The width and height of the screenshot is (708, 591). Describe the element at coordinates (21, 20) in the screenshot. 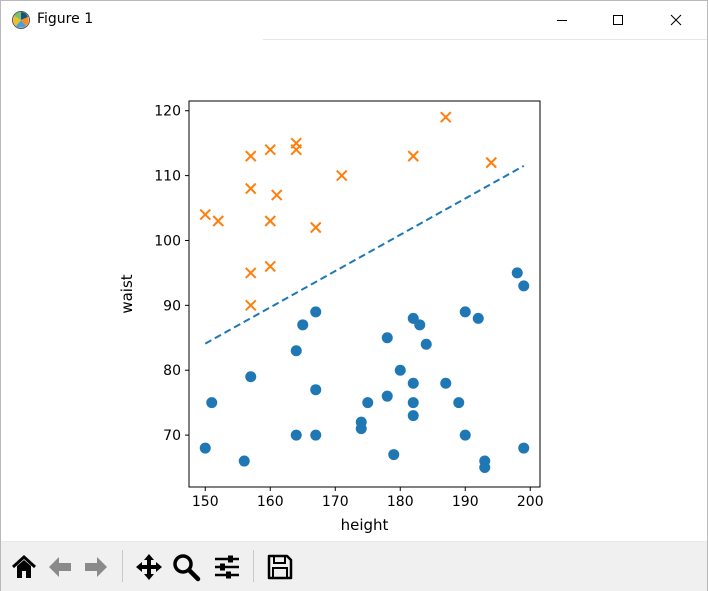

I see `matplotlib-icon` at that location.